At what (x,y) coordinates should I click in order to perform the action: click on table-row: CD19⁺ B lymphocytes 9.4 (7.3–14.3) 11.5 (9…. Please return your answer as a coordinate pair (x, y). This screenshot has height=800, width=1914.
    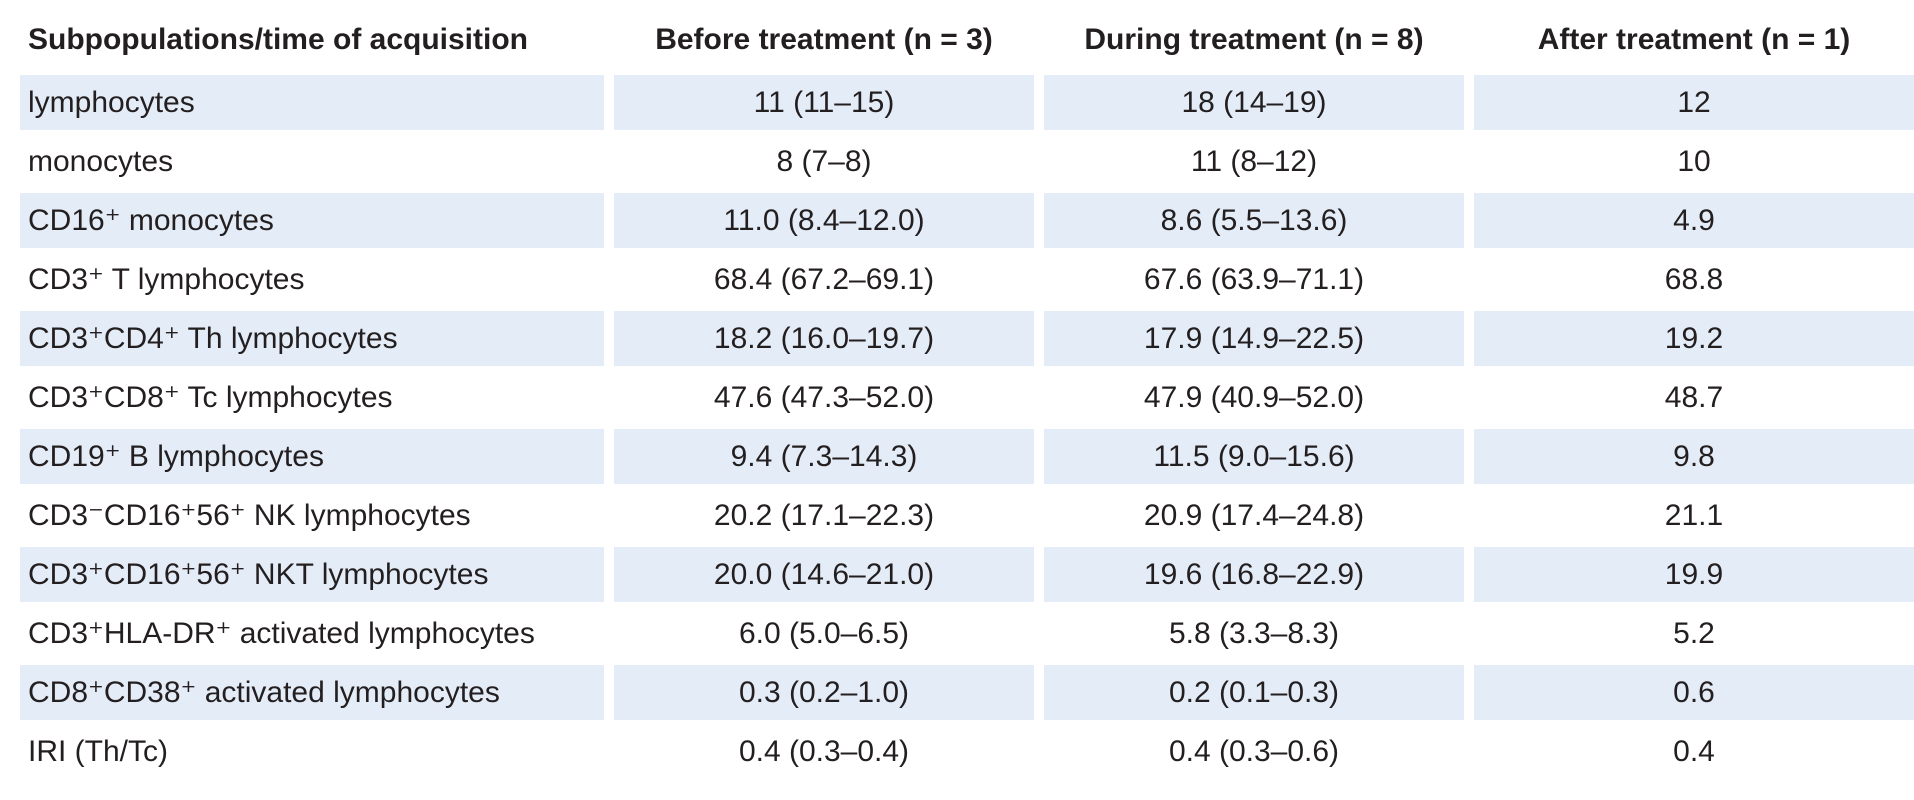
    Looking at the image, I should click on (967, 456).